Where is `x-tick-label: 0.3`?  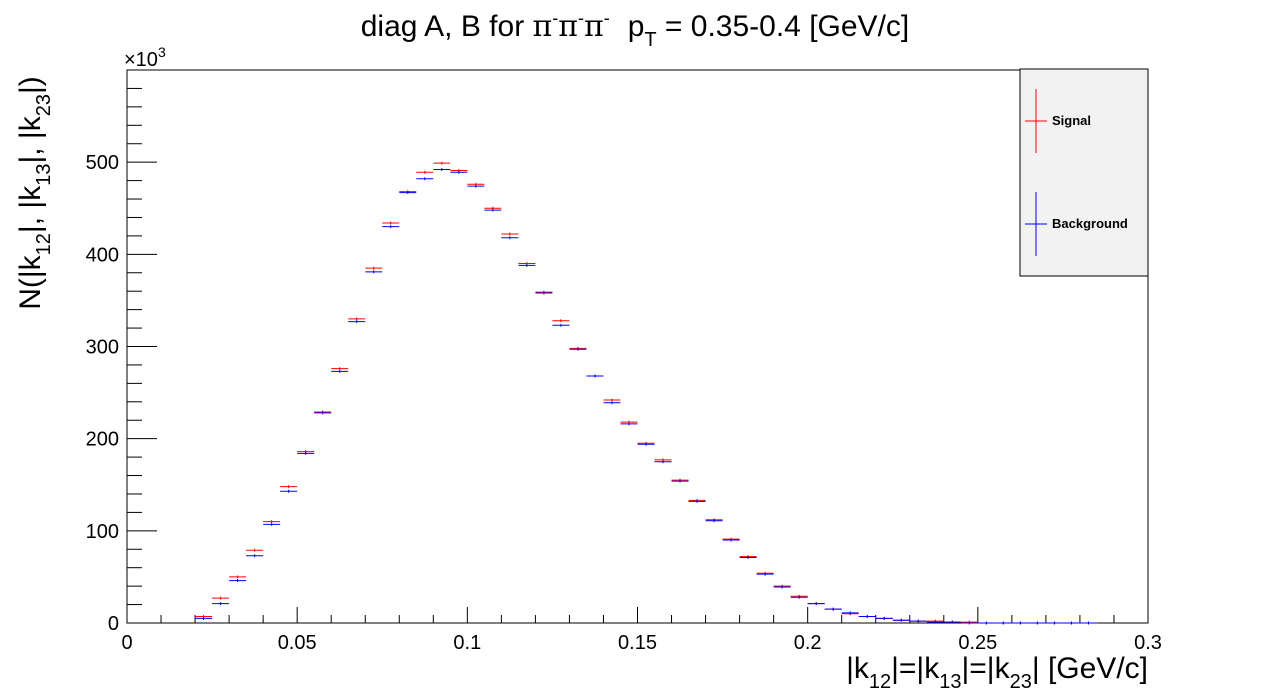 x-tick-label: 0.3 is located at coordinates (1148, 643).